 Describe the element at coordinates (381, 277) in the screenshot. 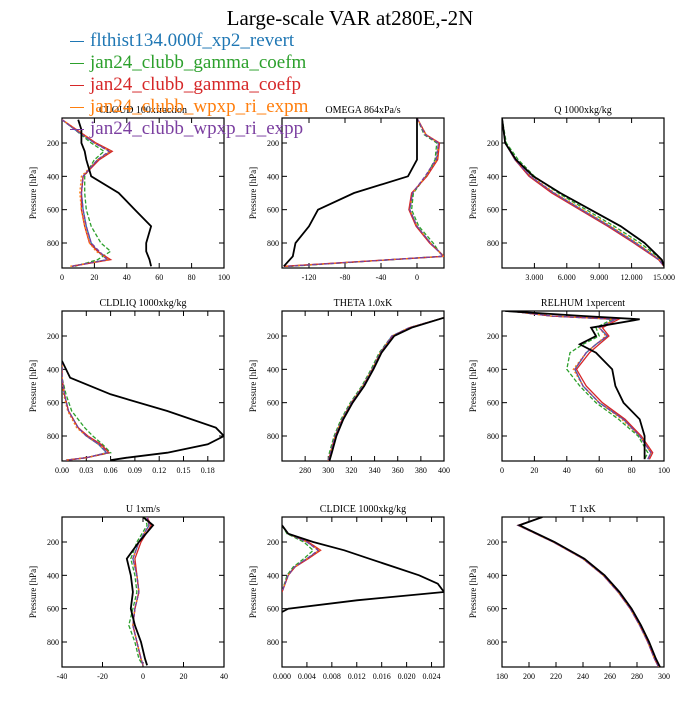

I see `x-tick-label: -40` at that location.